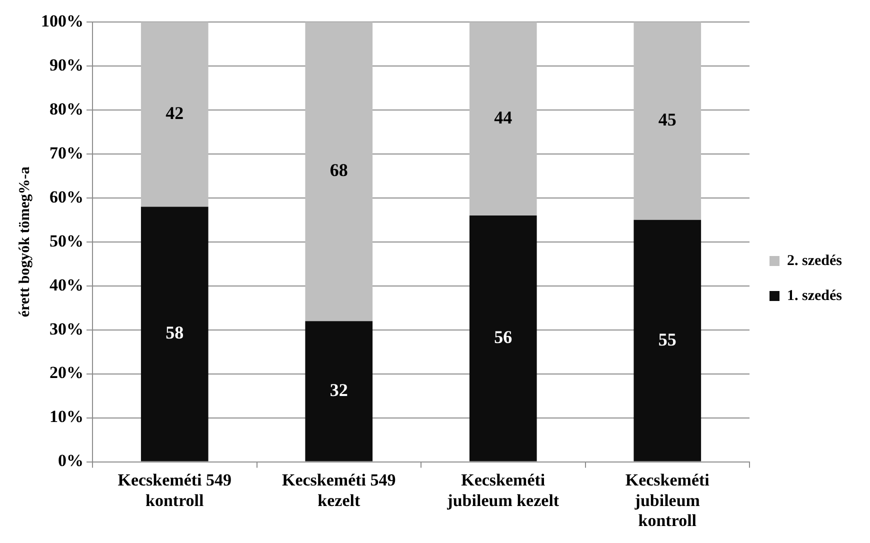 This screenshot has width=870, height=543. What do you see at coordinates (67, 372) in the screenshot?
I see `y-tick-label: 20%` at bounding box center [67, 372].